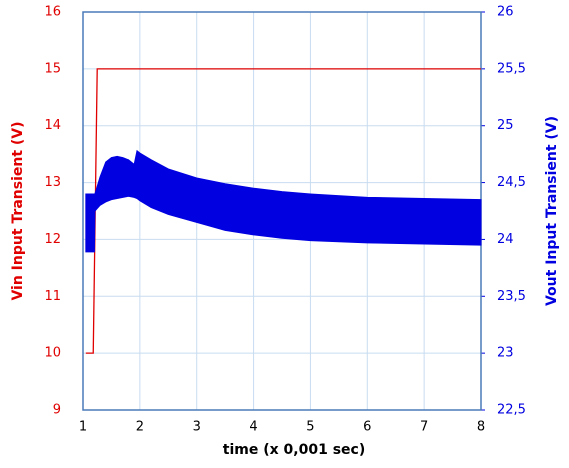  I want to click on y-tick-label: 16, so click(52, 12).